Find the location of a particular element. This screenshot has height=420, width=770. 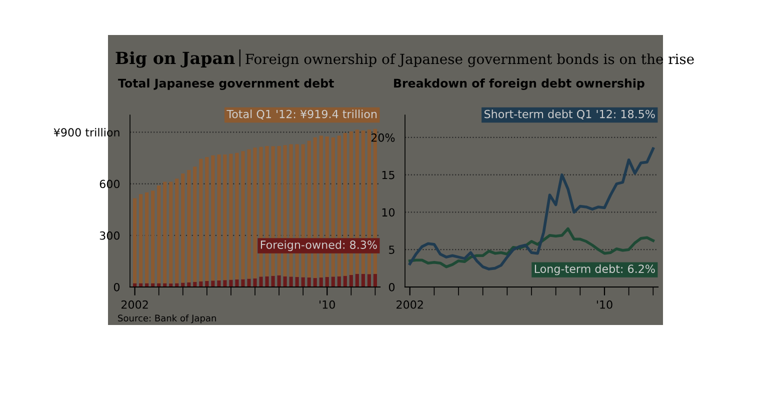

text: Foreign ownership of Japanese government bonds is on the rise is located at coordinates (470, 60).